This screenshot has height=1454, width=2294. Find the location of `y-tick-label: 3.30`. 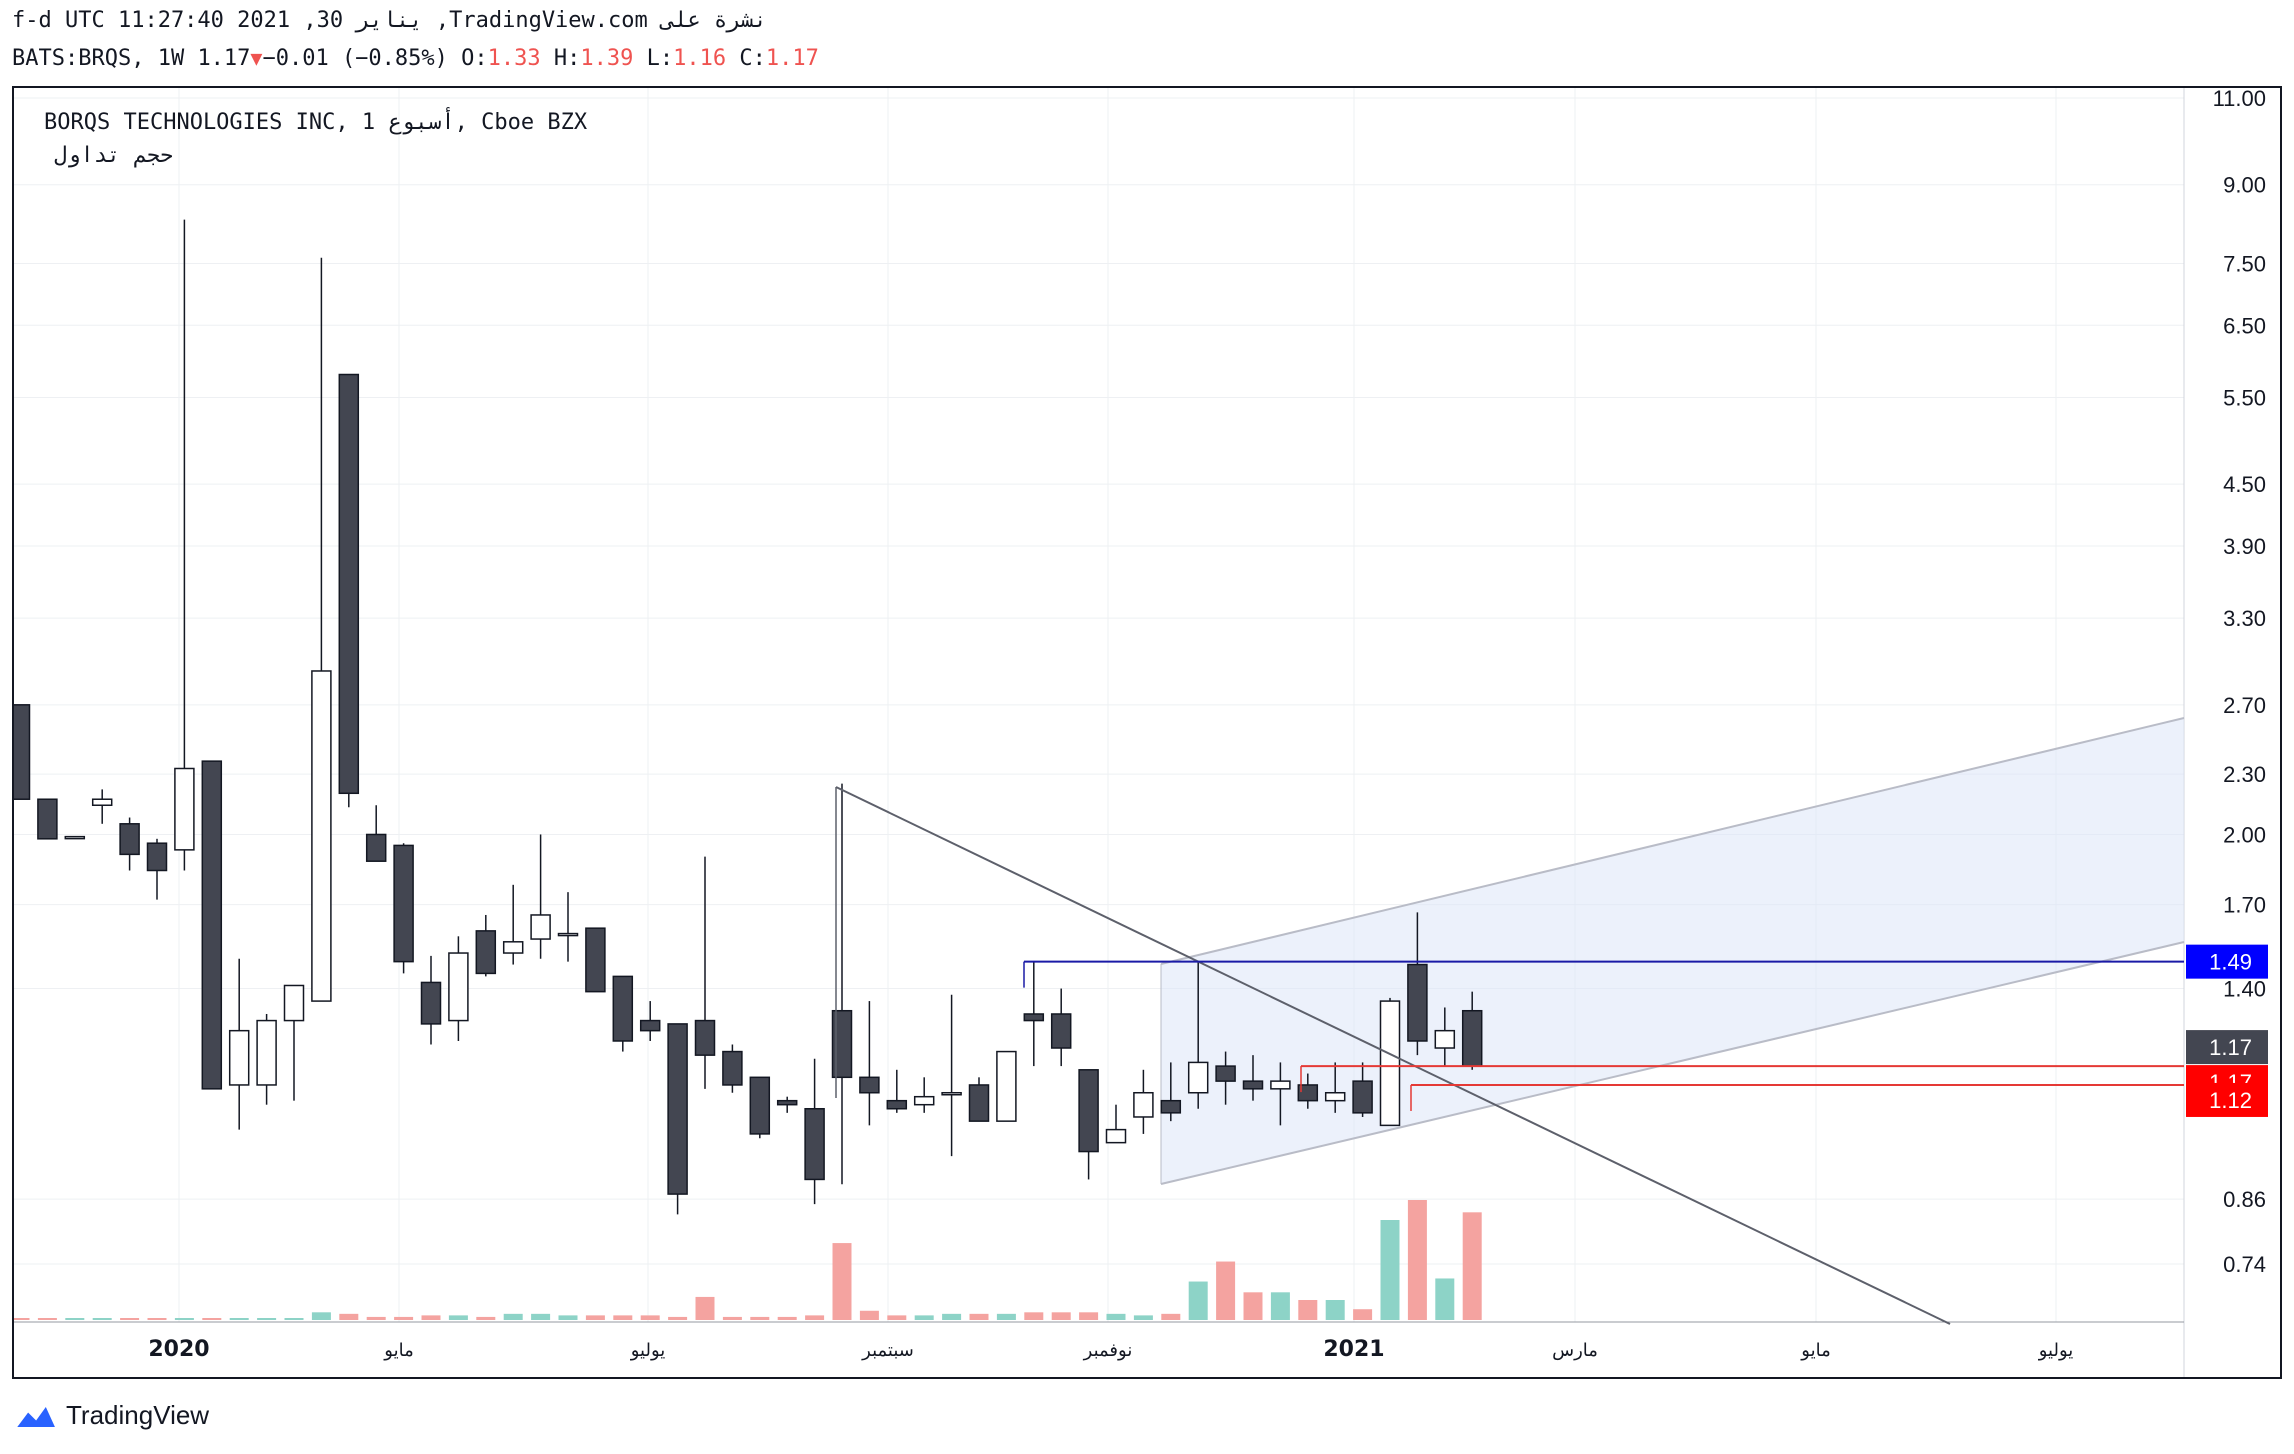

y-tick-label: 3.30 is located at coordinates (2244, 618).